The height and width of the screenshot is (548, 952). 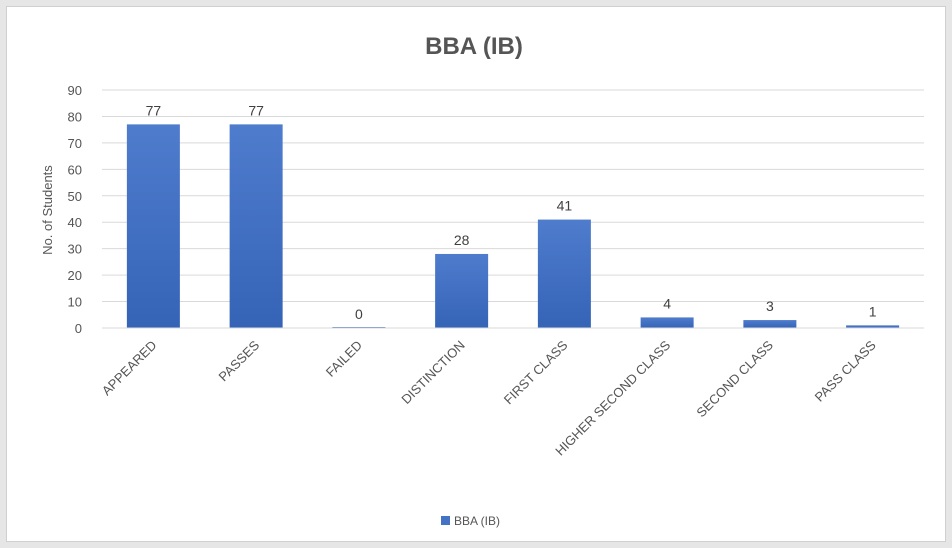 What do you see at coordinates (75, 302) in the screenshot?
I see `y-tick-label: 10` at bounding box center [75, 302].